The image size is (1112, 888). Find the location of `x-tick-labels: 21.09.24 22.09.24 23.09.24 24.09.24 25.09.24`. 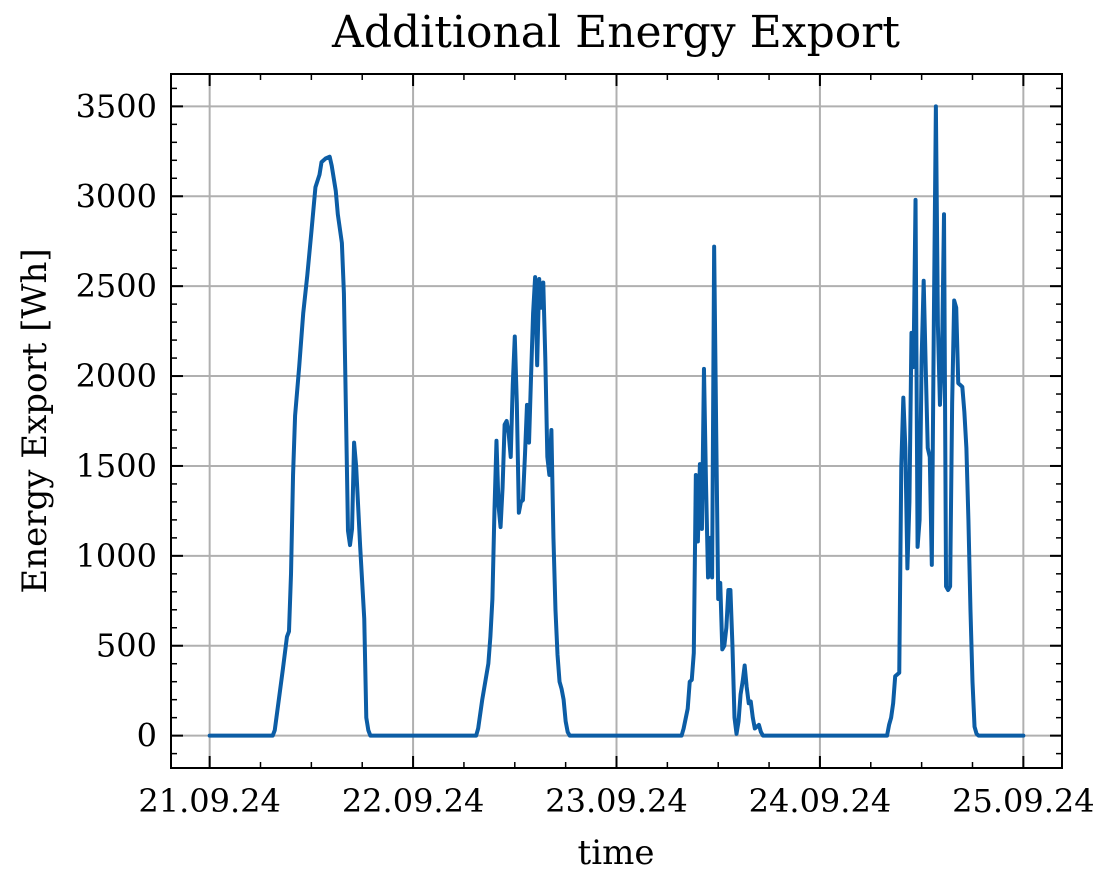

x-tick-labels: 21.09.24 22.09.24 23.09.24 24.09.24 25.09.24 is located at coordinates (616, 801).